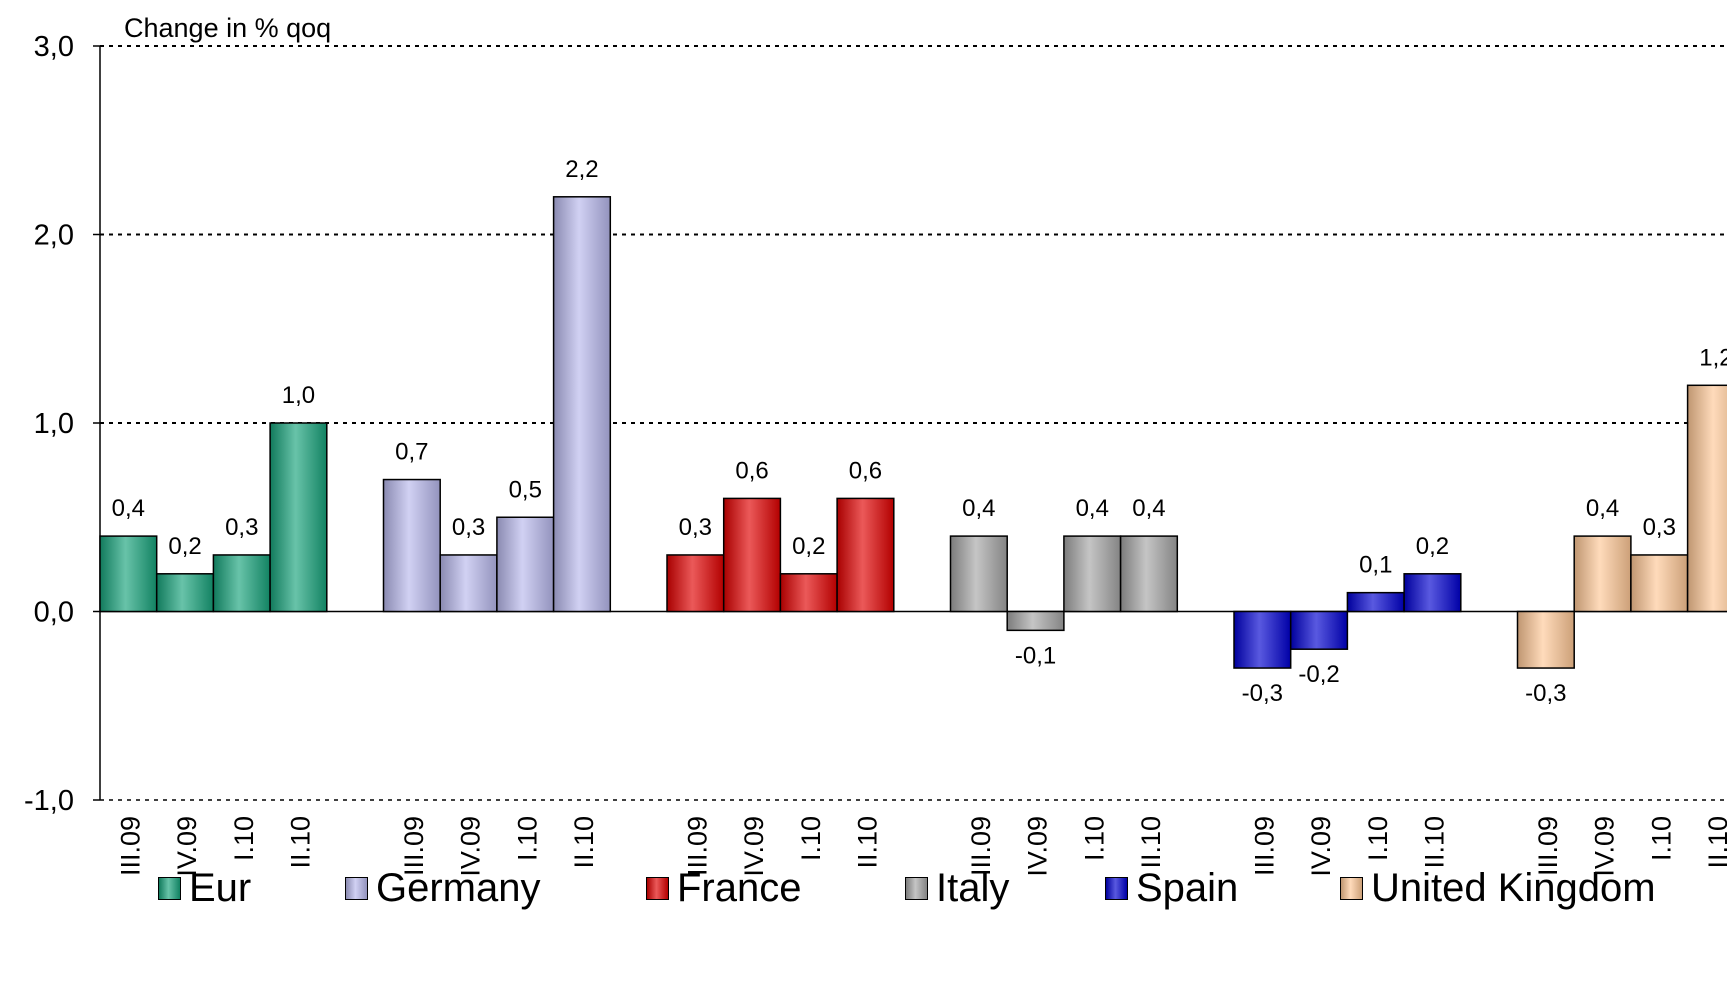  Describe the element at coordinates (1318, 674) in the screenshot. I see `data-label: -0,2` at that location.